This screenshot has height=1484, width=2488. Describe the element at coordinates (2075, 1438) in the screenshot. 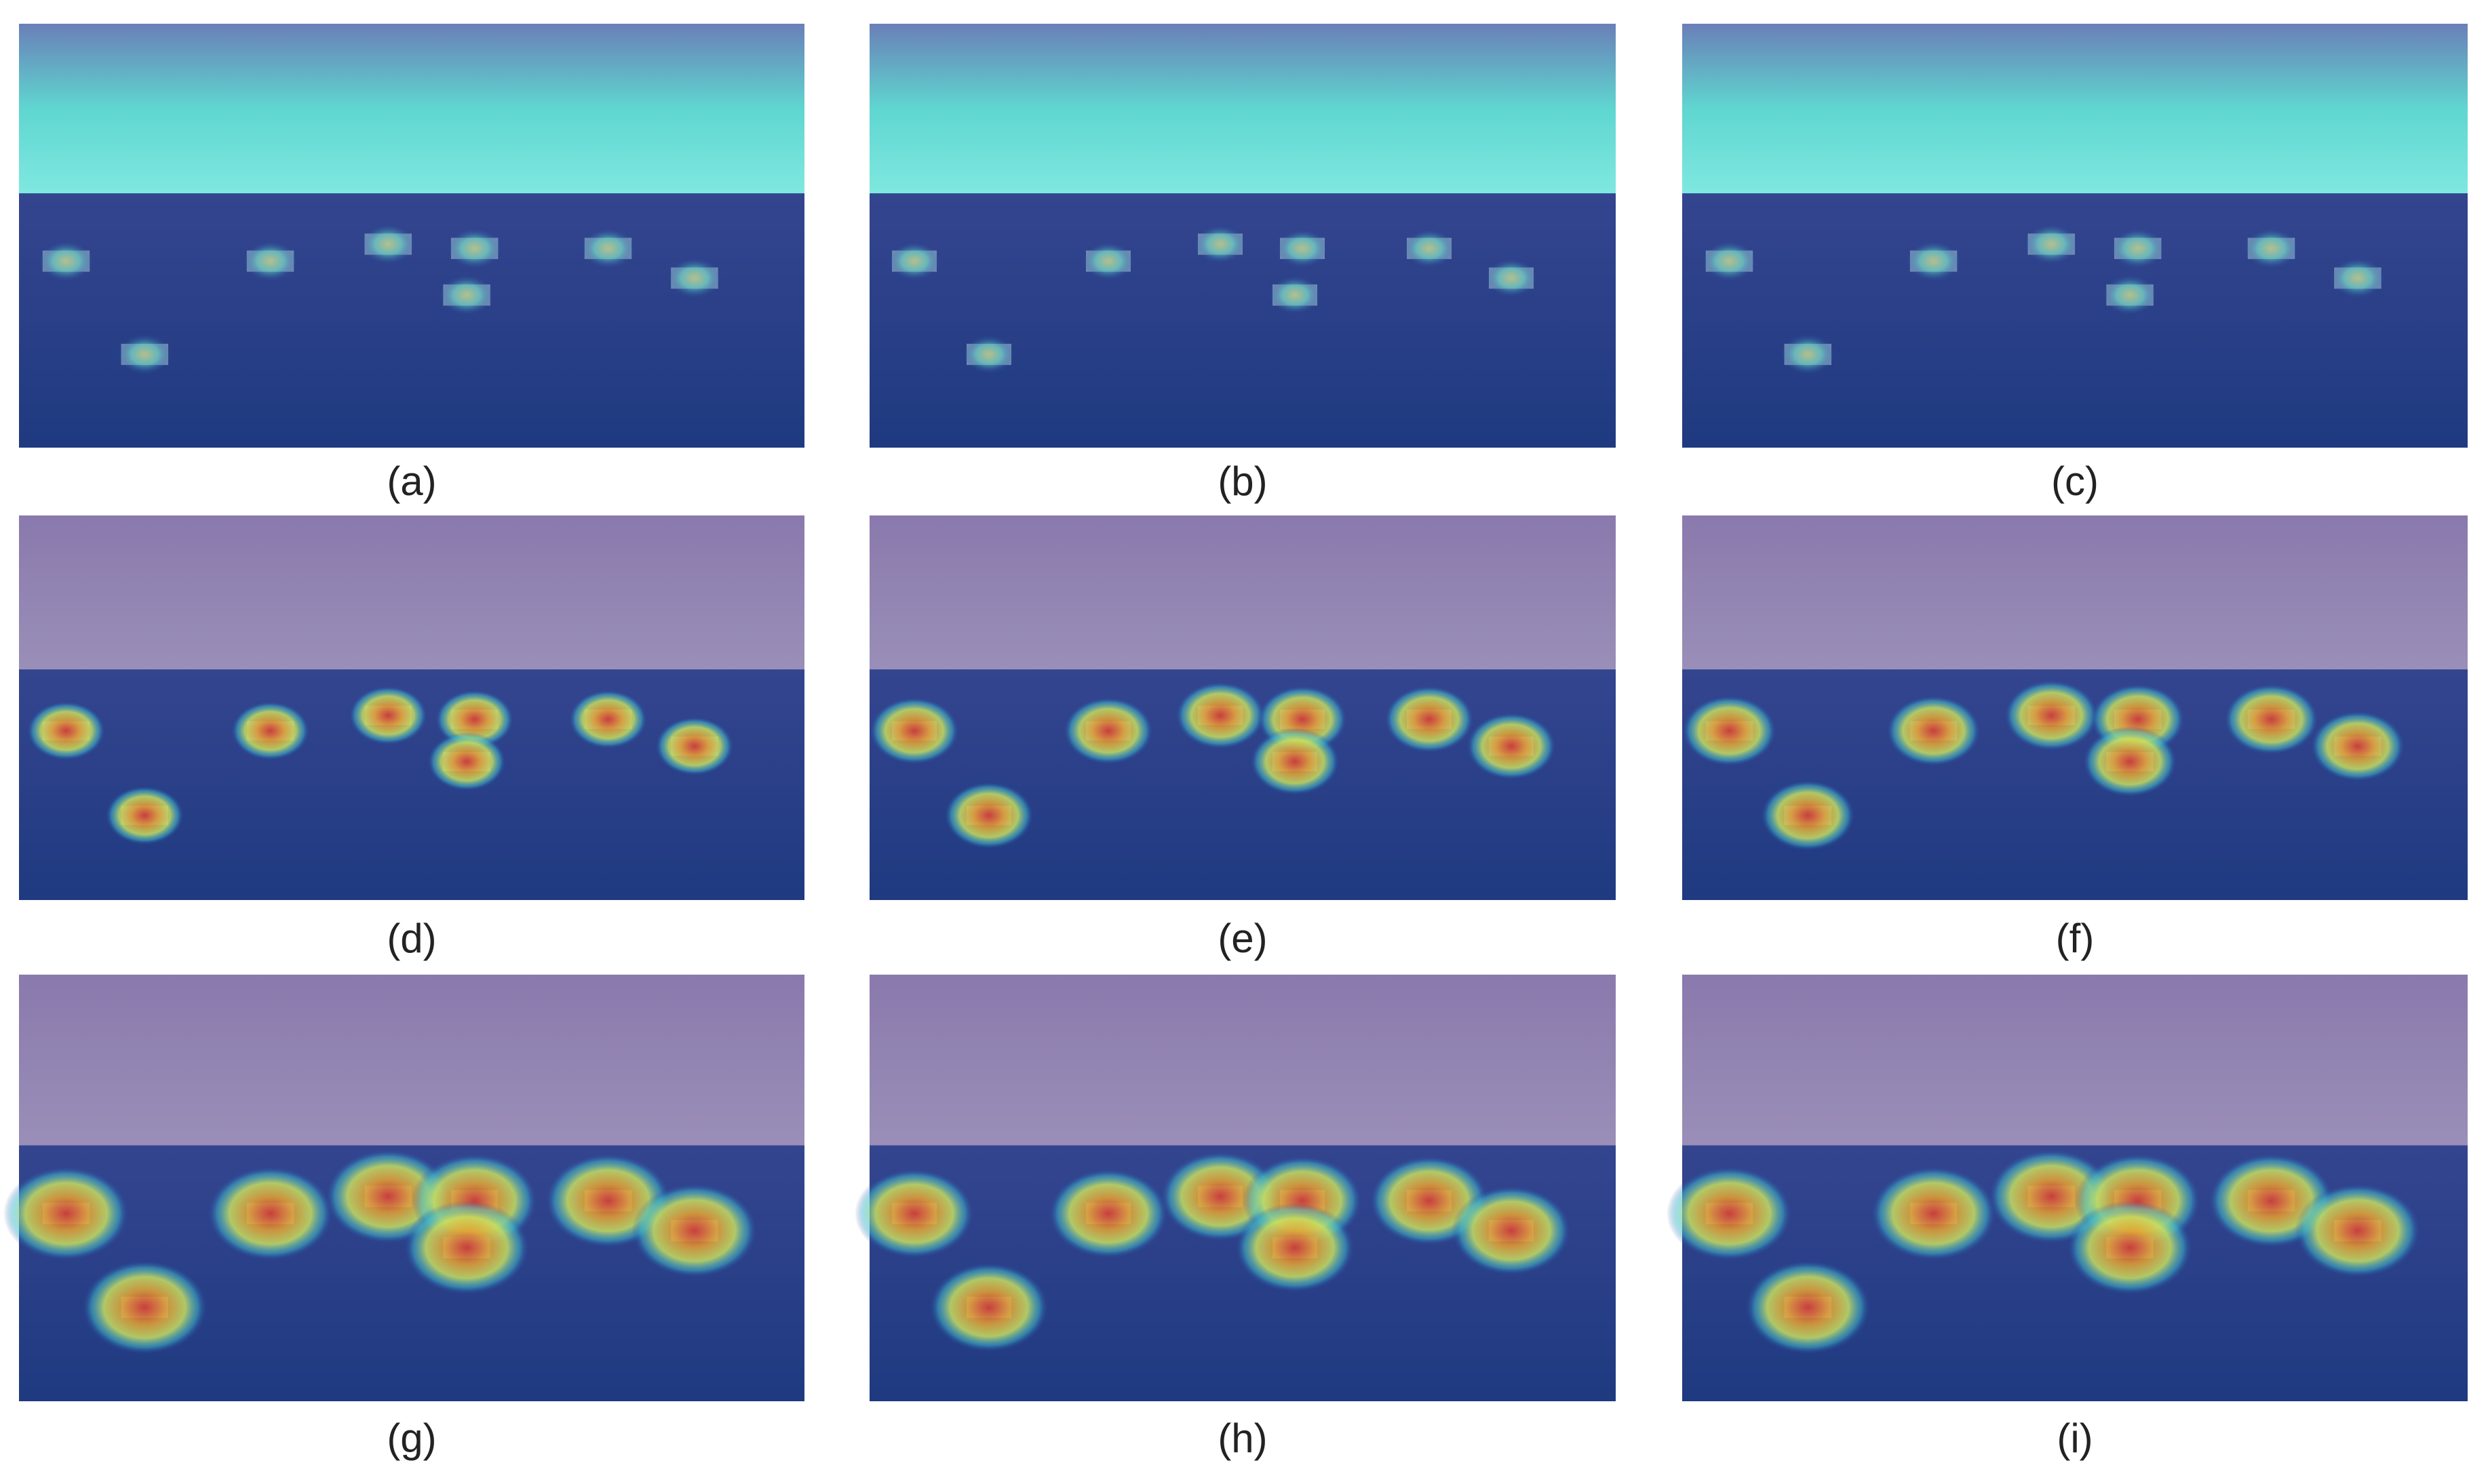

I see `panel-label: (i)` at that location.